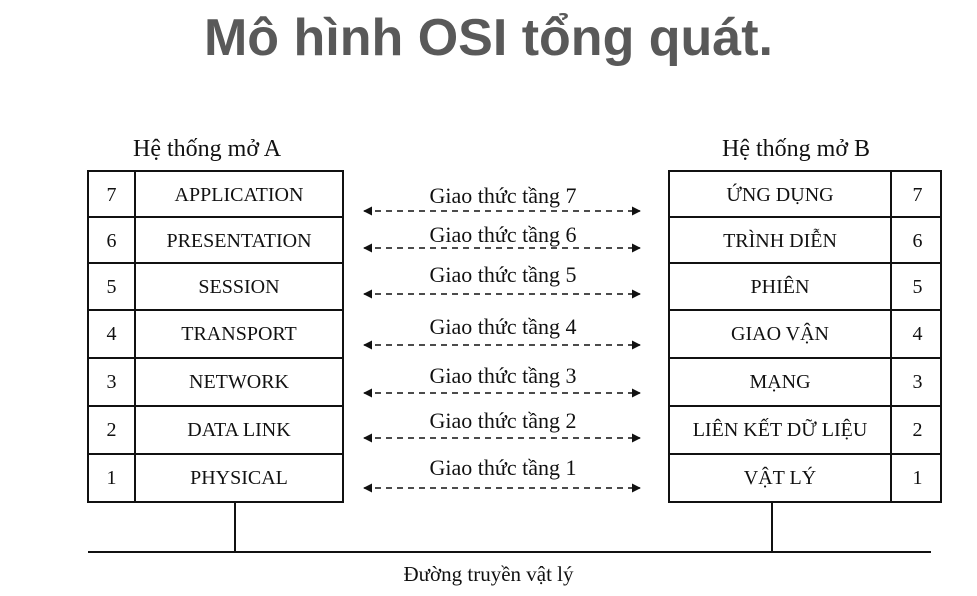  Describe the element at coordinates (781, 382) in the screenshot. I see `layer-name: MẠNG` at that location.